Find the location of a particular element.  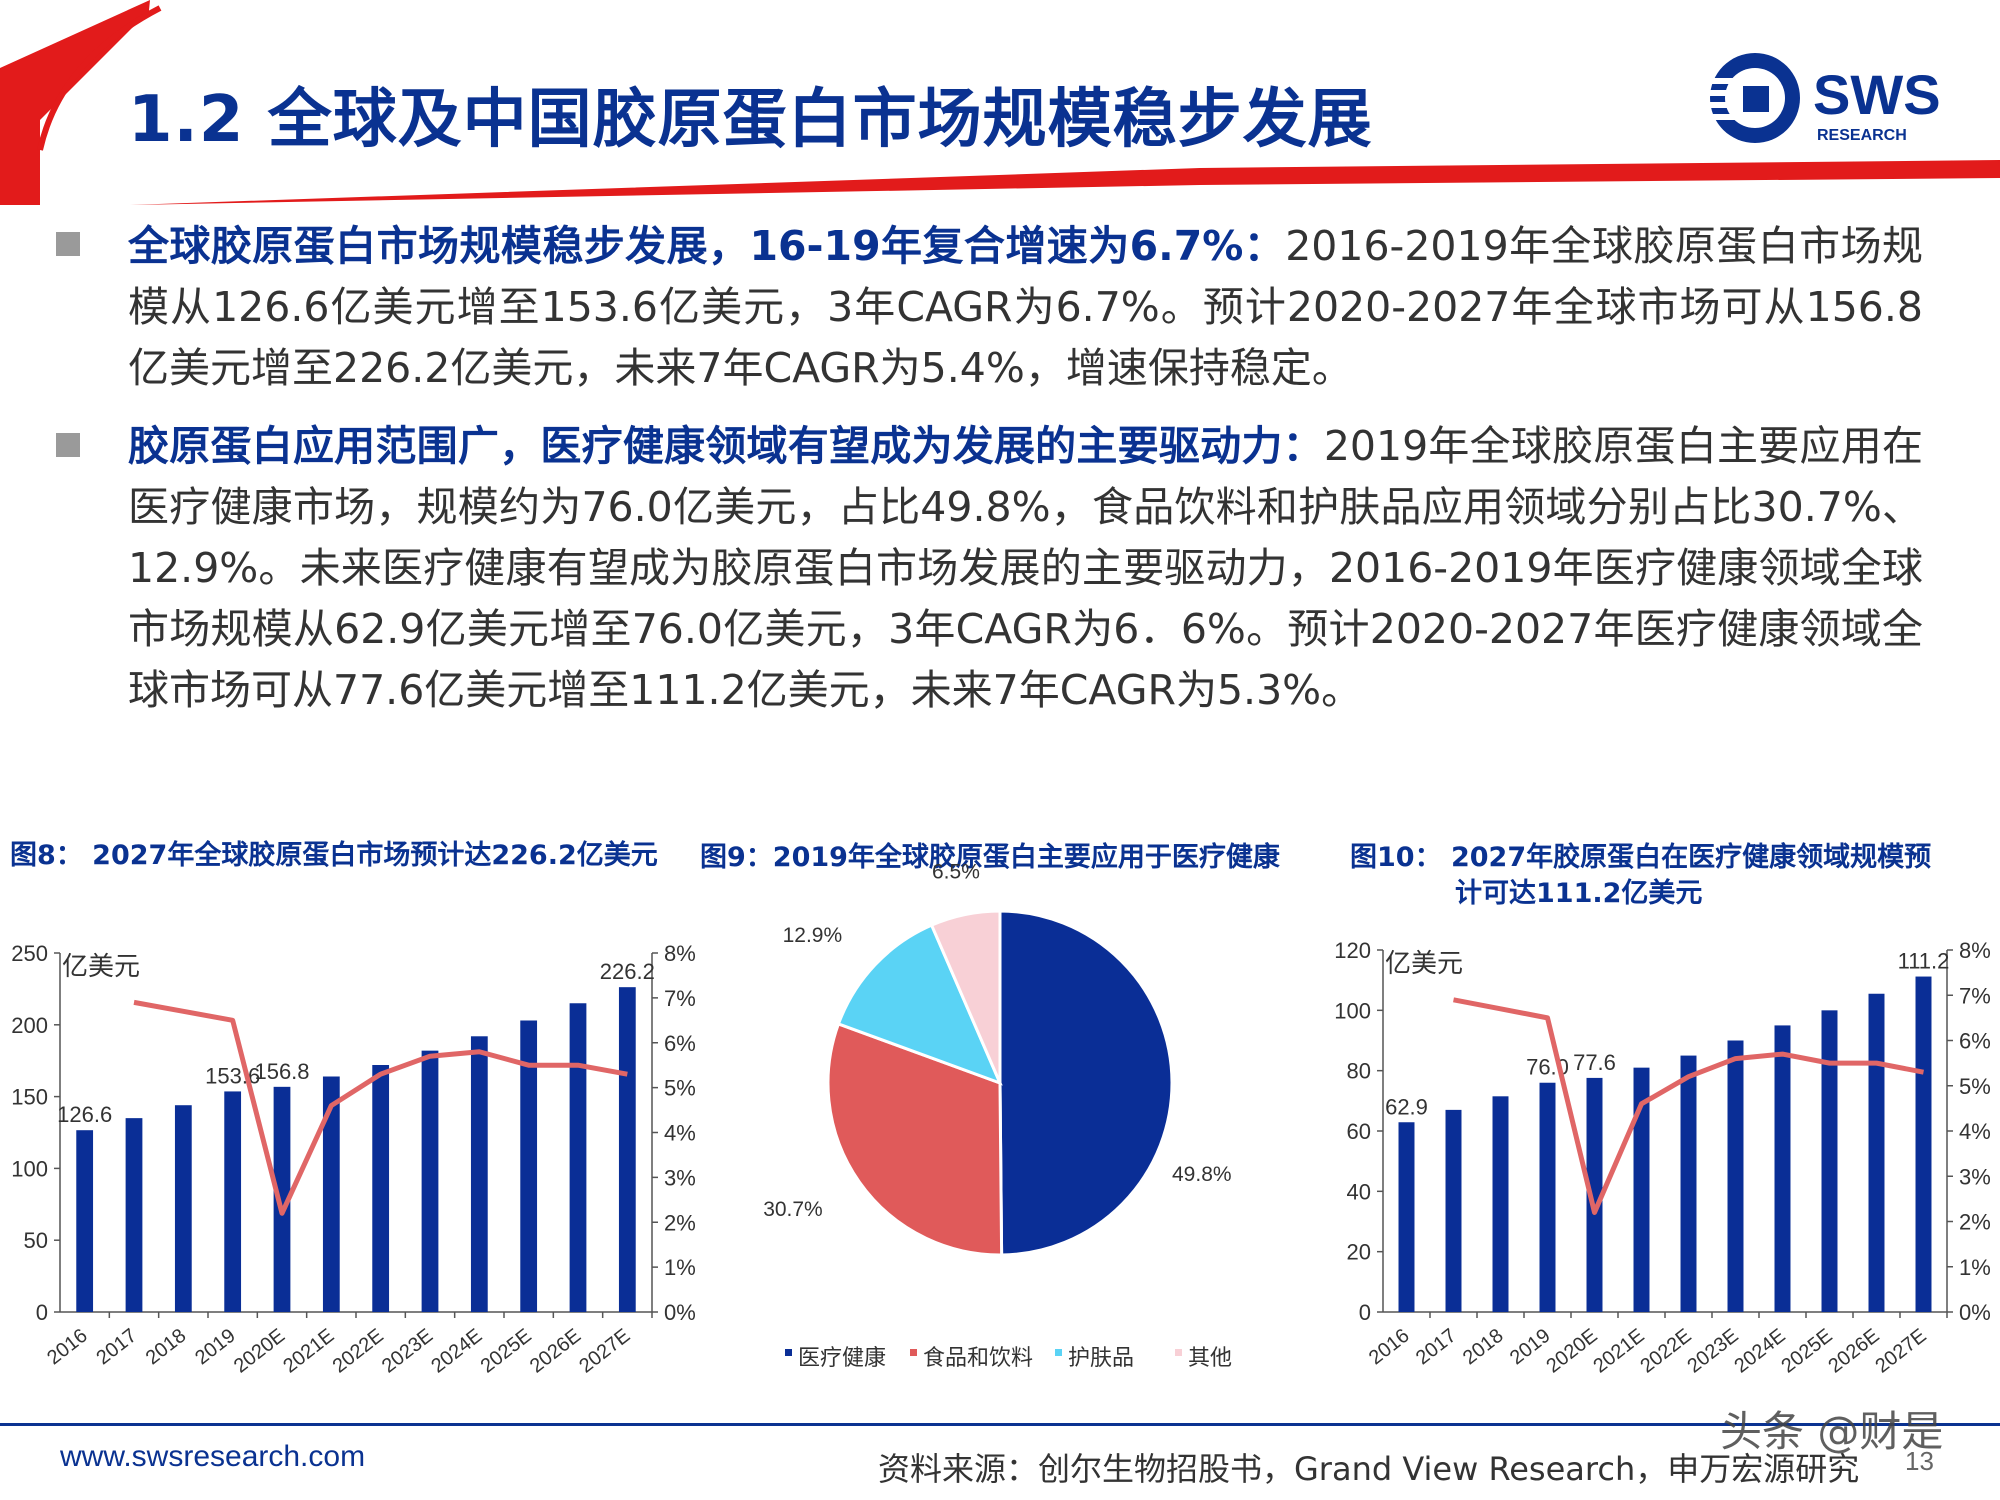

y2-tick-label: 1% is located at coordinates (1975, 1267).